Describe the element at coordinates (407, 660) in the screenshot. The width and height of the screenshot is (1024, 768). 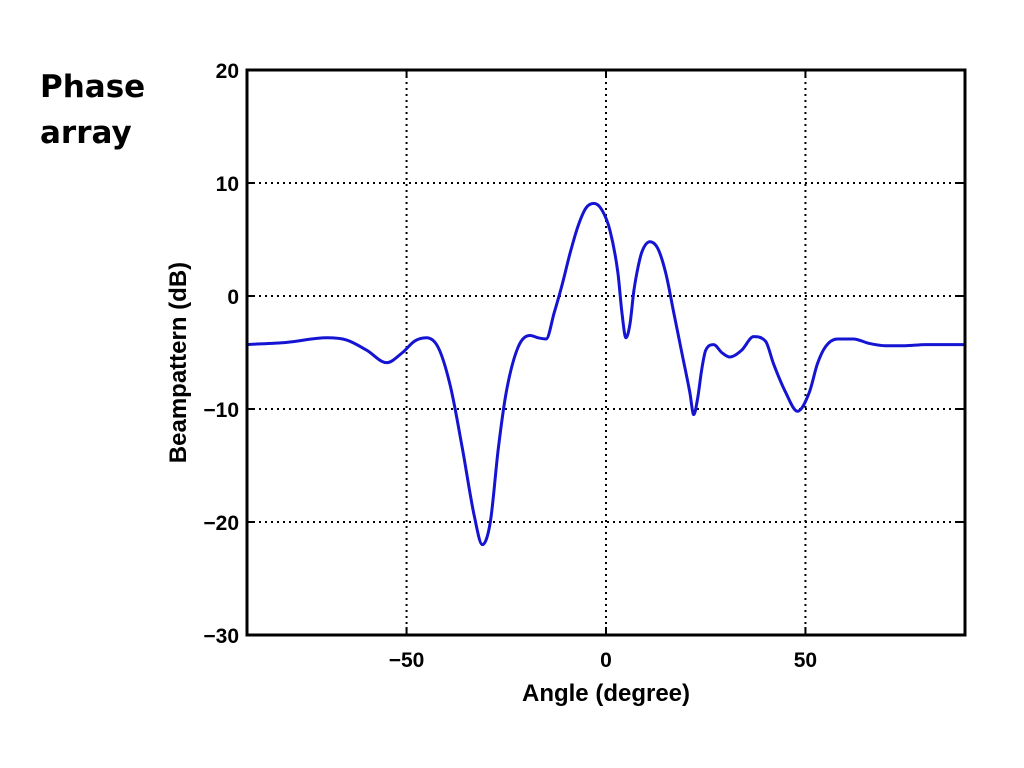
I see `x-tick-label: −50` at that location.